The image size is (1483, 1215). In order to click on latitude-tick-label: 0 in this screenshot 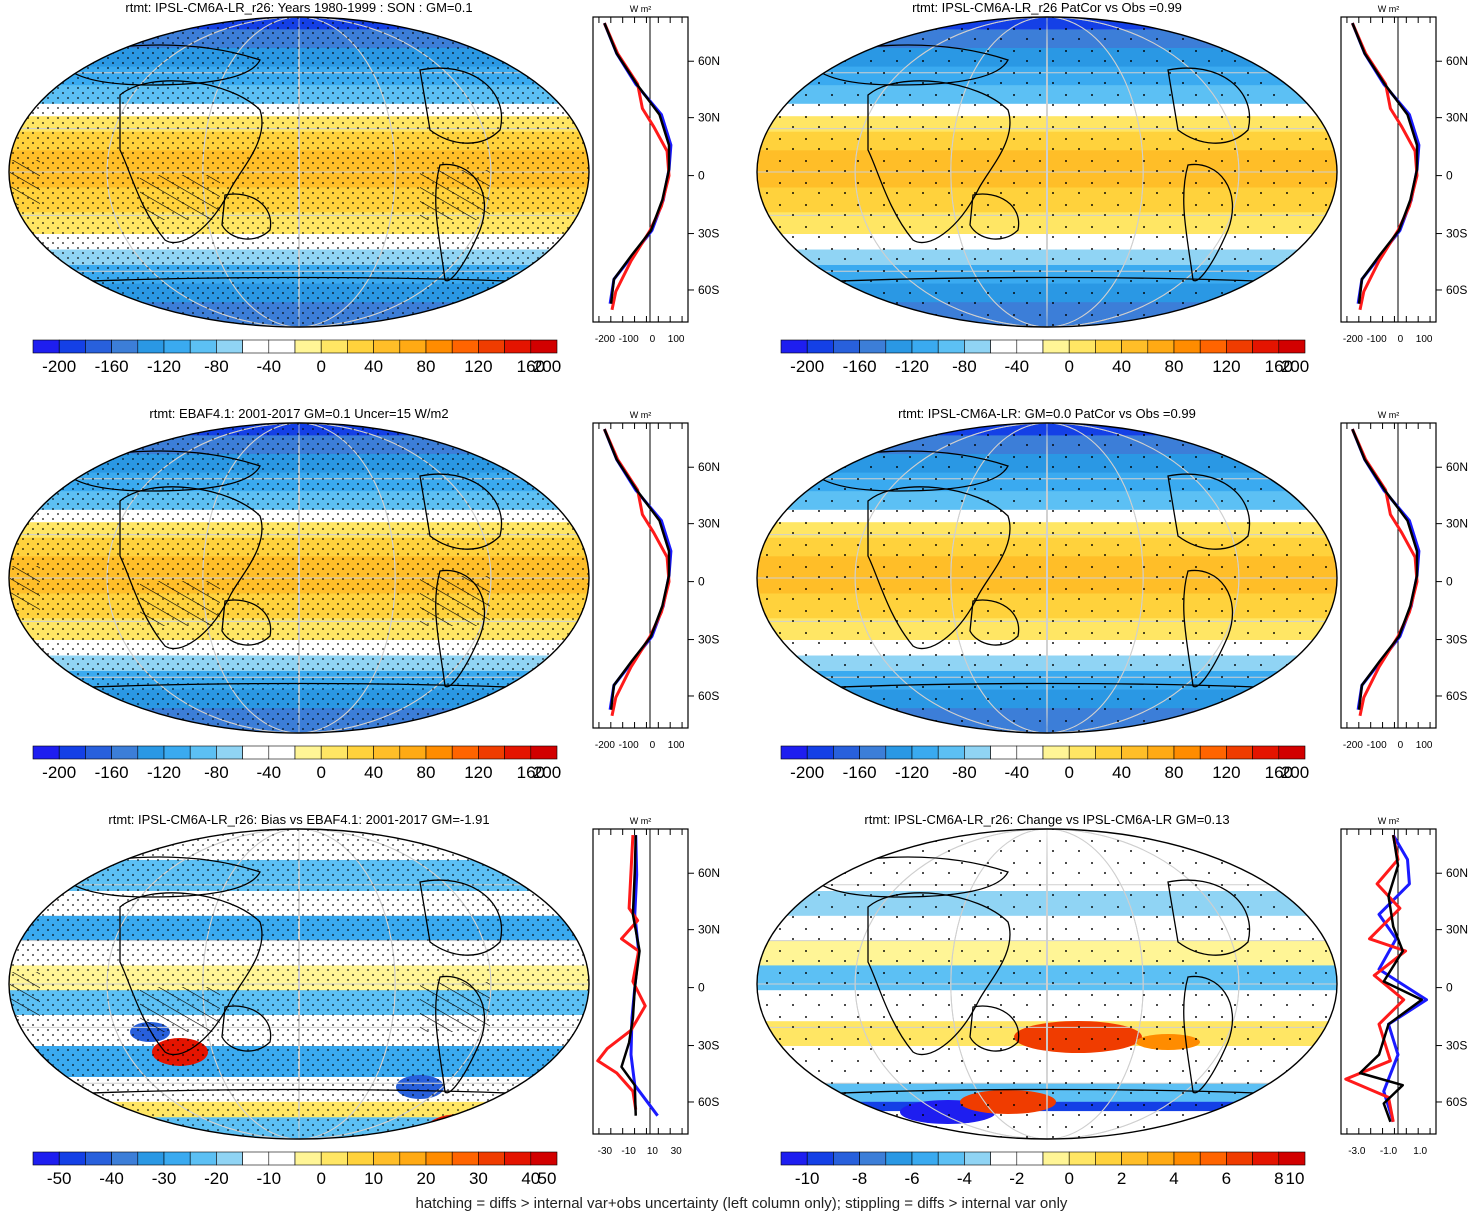, I will do `click(1449, 582)`.